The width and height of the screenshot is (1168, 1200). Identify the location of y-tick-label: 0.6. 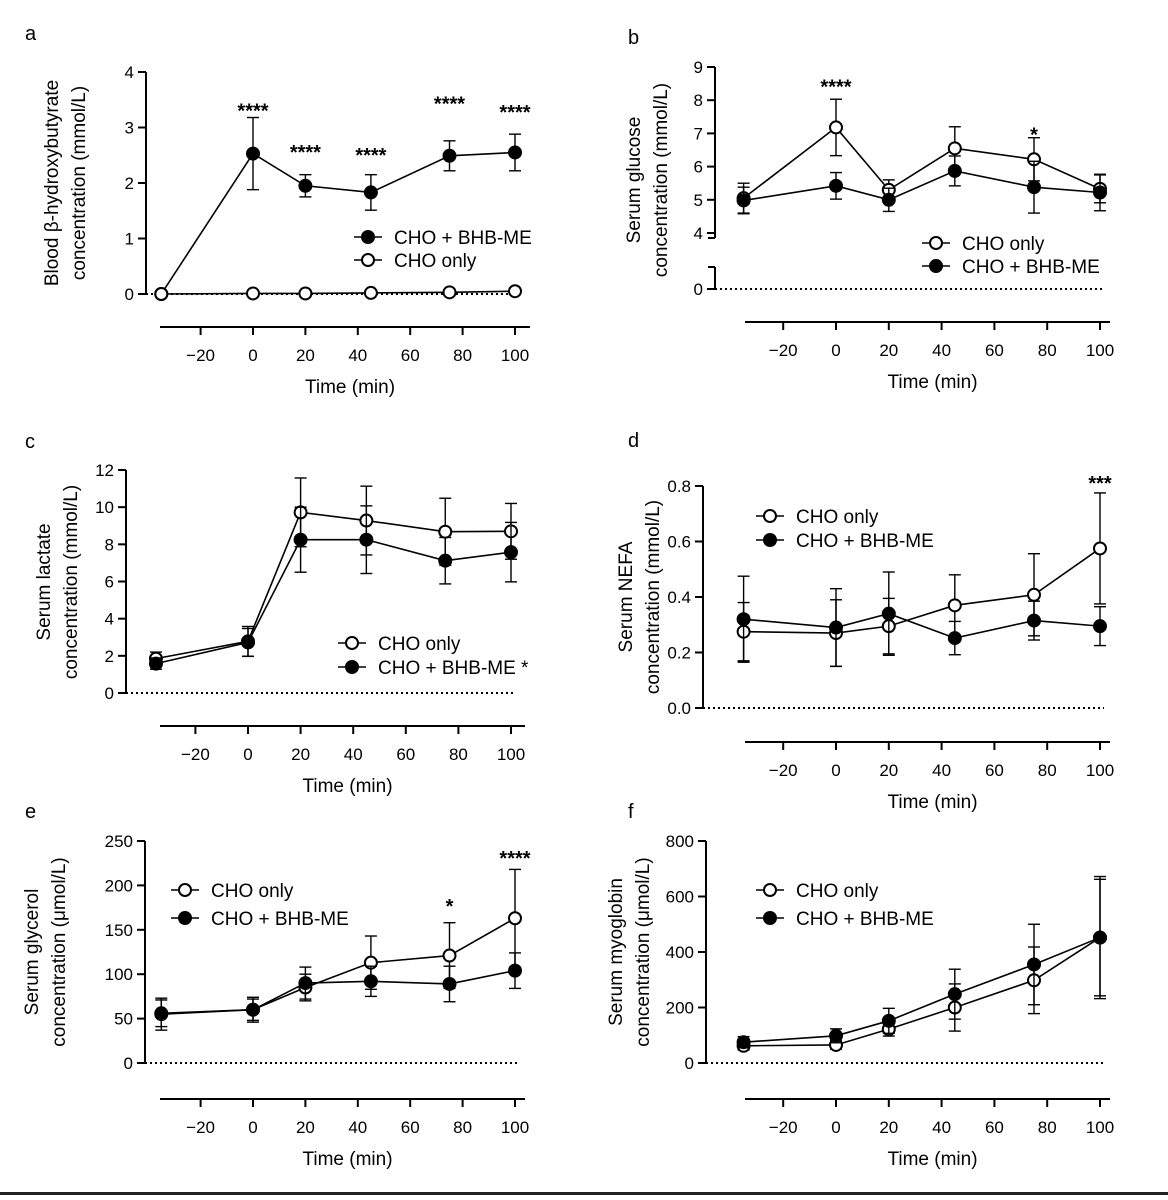
(679, 542).